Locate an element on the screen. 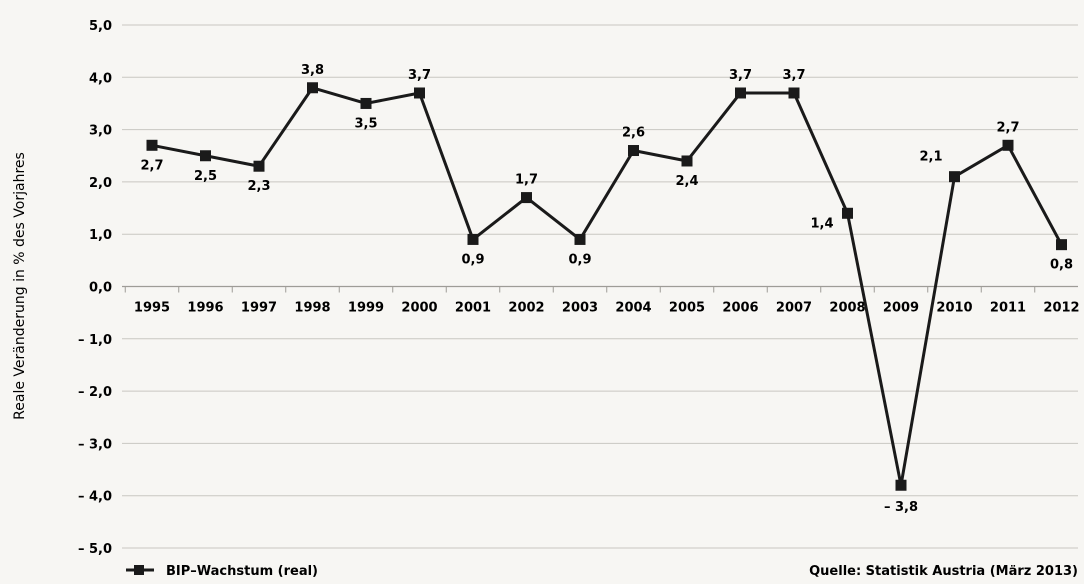 This screenshot has height=584, width=1084. x-tick-label: 2002 is located at coordinates (526, 308).